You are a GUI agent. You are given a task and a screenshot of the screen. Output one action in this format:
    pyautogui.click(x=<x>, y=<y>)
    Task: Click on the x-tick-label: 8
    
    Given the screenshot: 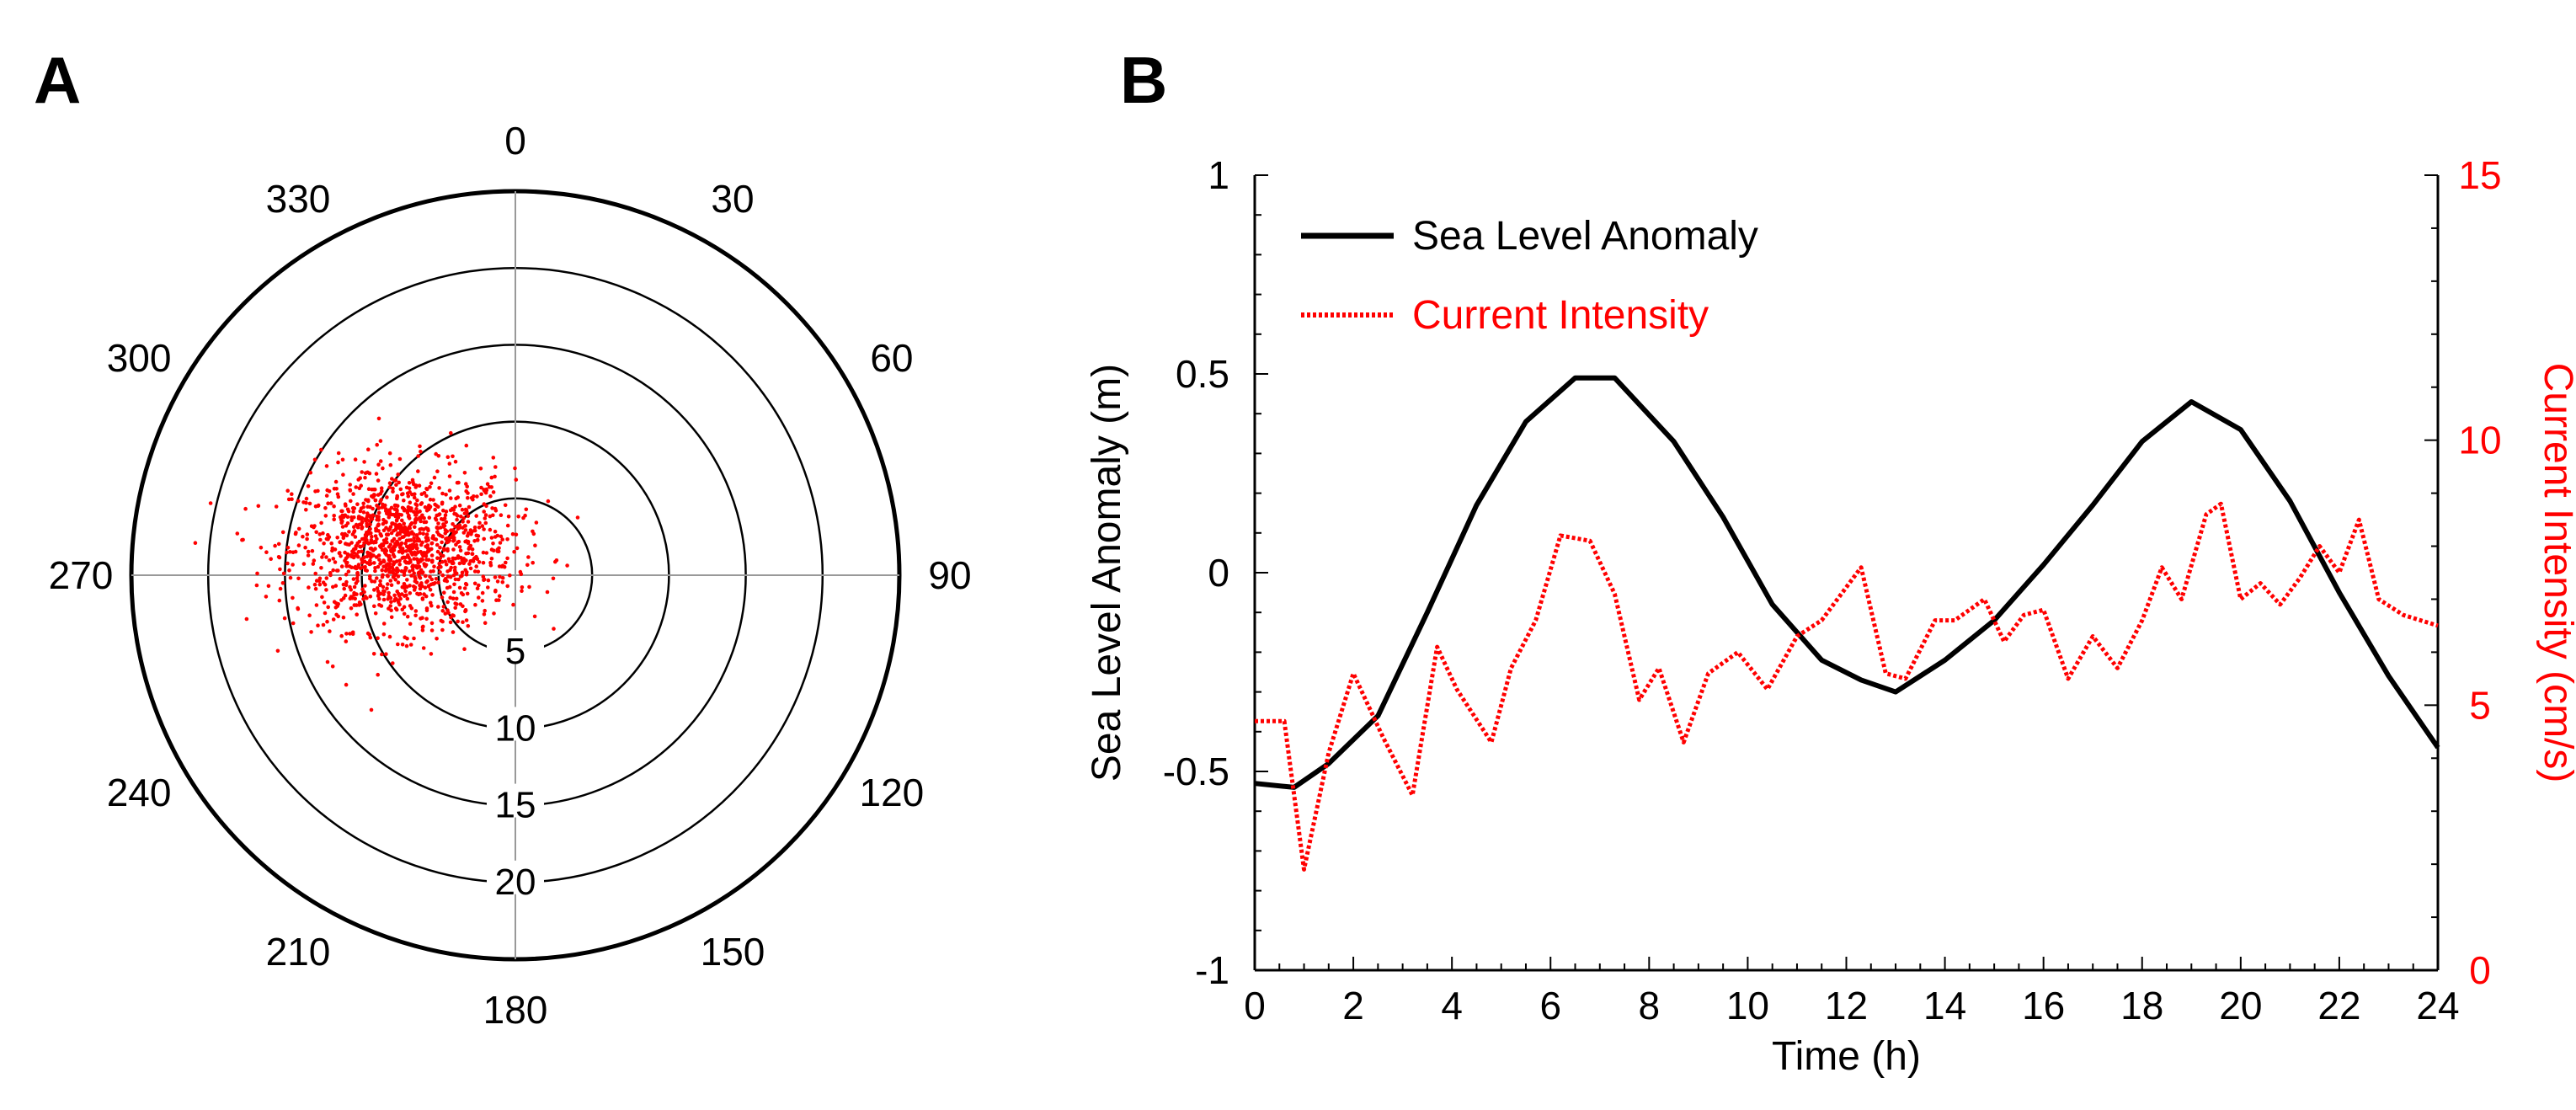 What is the action you would take?
    pyautogui.click(x=1650, y=1005)
    